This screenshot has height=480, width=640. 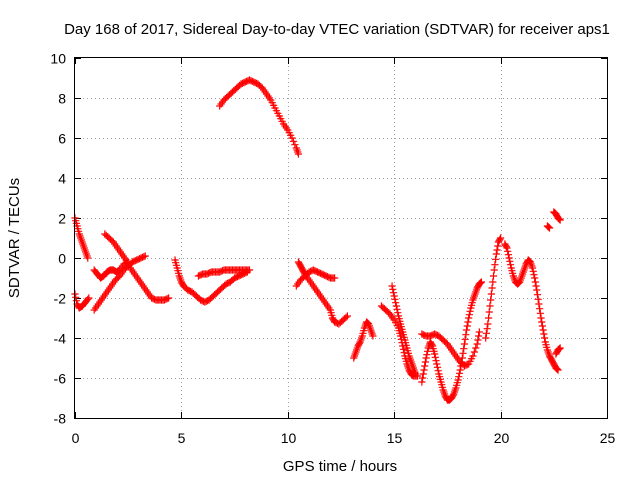 What do you see at coordinates (62, 219) in the screenshot?
I see `y-tick-label: 2` at bounding box center [62, 219].